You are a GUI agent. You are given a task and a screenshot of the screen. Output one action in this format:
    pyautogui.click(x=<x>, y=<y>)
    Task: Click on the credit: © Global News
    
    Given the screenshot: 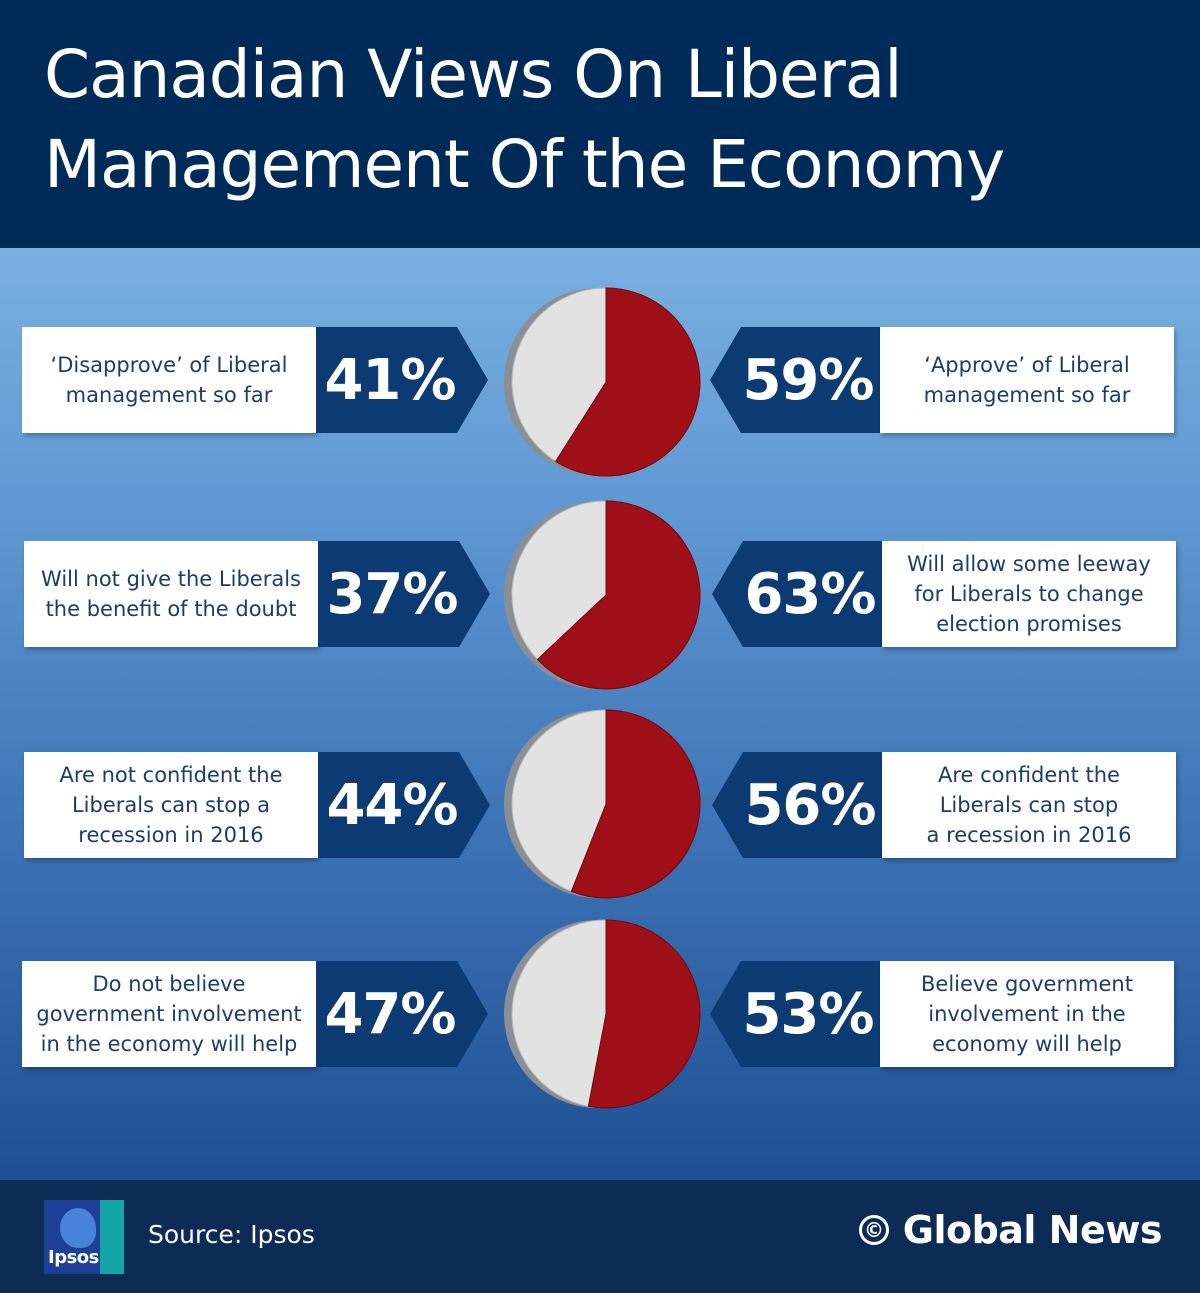 What is the action you would take?
    pyautogui.click(x=1010, y=1230)
    